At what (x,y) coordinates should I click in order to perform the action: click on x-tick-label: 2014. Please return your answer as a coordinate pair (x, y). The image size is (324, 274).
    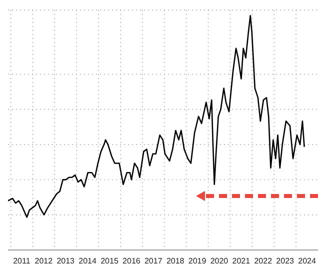
    Looking at the image, I should click on (88, 261).